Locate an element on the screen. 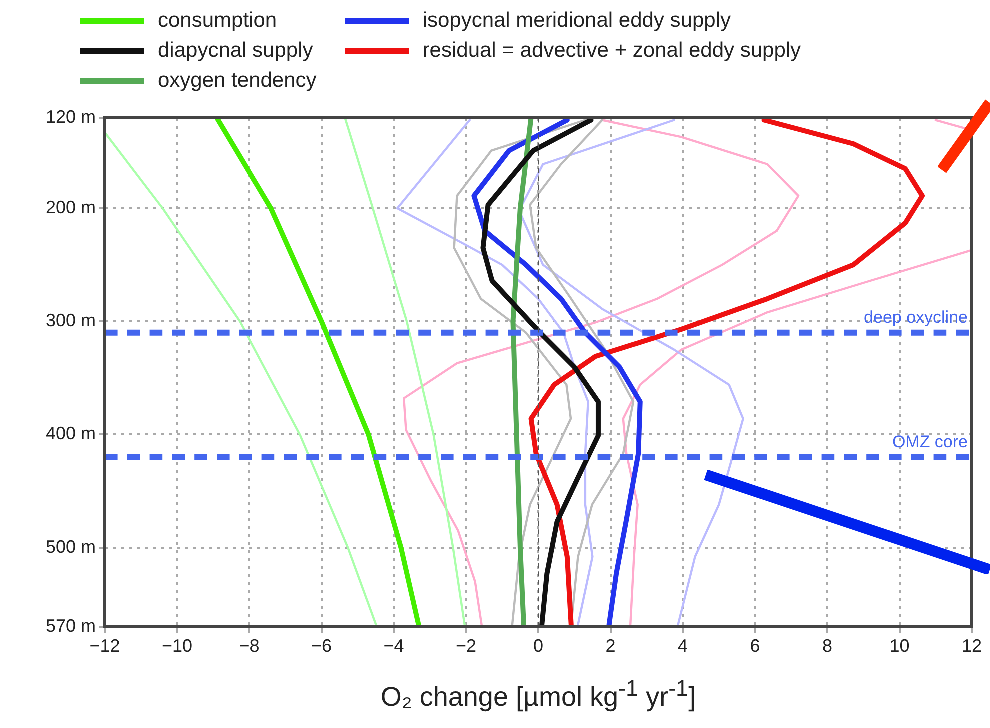  x-tick-label: −2 is located at coordinates (466, 646).